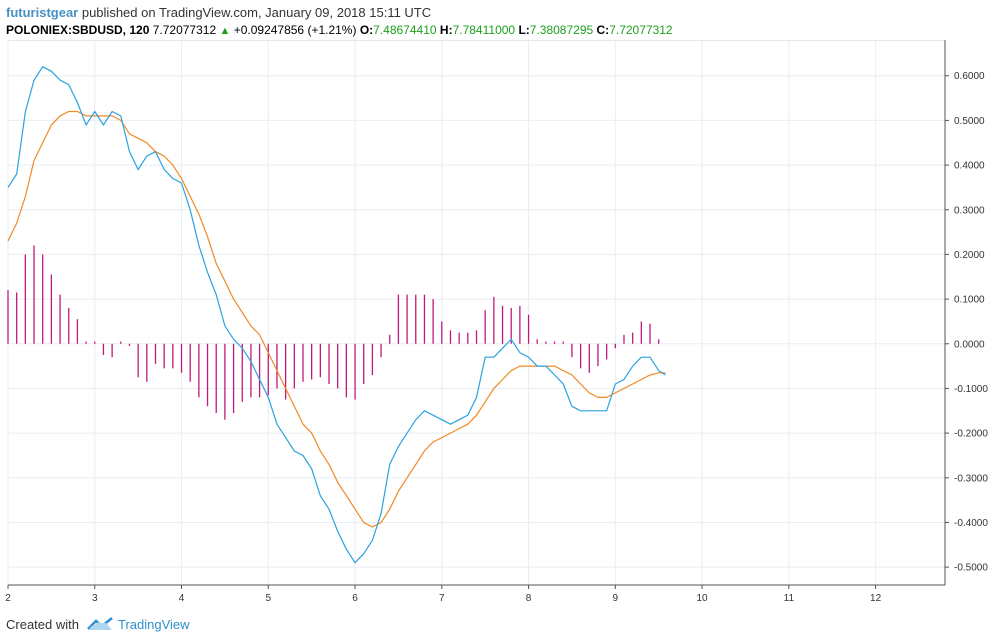 The width and height of the screenshot is (1002, 642). What do you see at coordinates (225, 31) in the screenshot?
I see `up-arrow-icon: ▲` at bounding box center [225, 31].